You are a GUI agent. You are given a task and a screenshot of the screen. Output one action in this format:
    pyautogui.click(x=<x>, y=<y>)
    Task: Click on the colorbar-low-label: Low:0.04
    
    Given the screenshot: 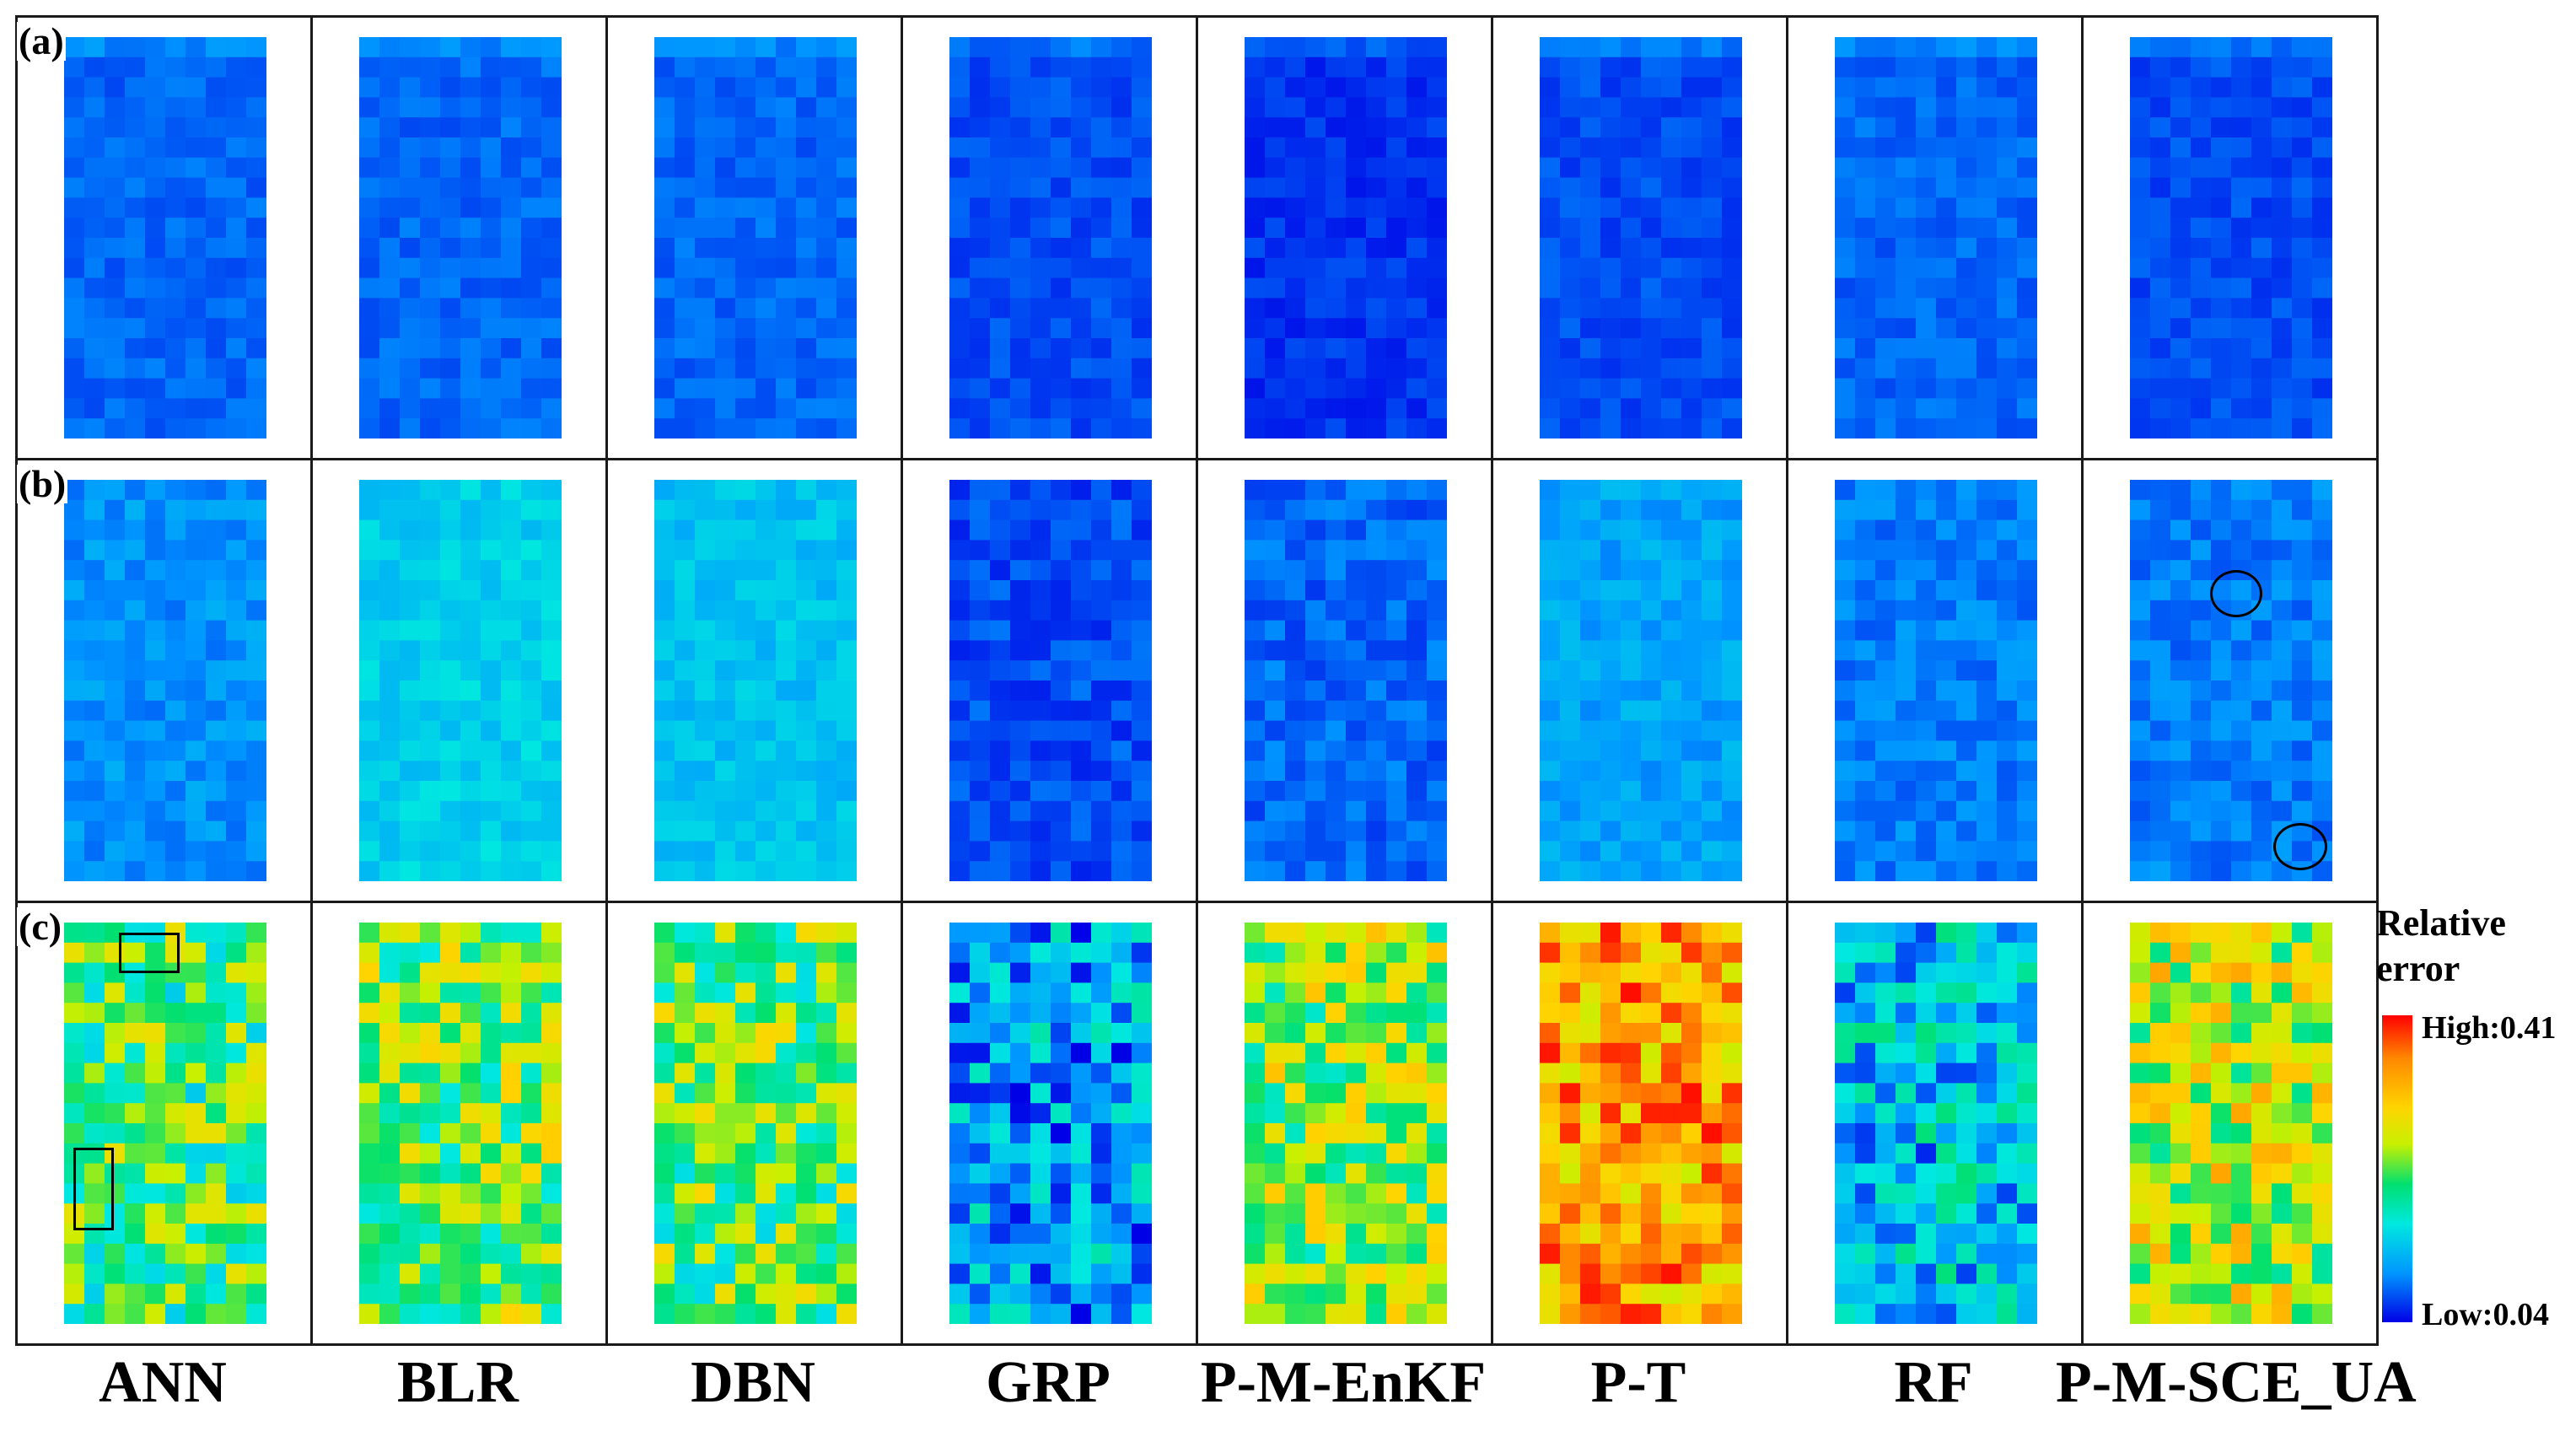 What is the action you would take?
    pyautogui.click(x=2485, y=1314)
    